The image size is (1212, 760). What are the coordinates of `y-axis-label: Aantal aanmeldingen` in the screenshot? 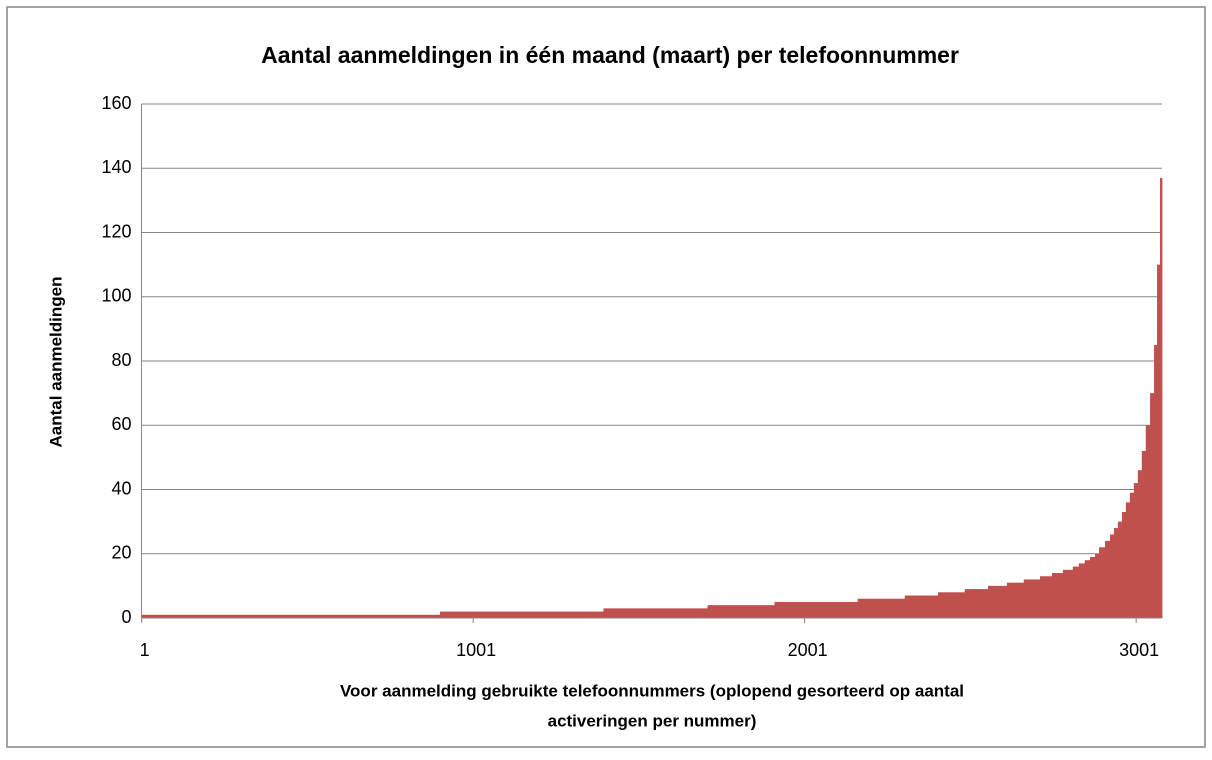 It's located at (55, 362).